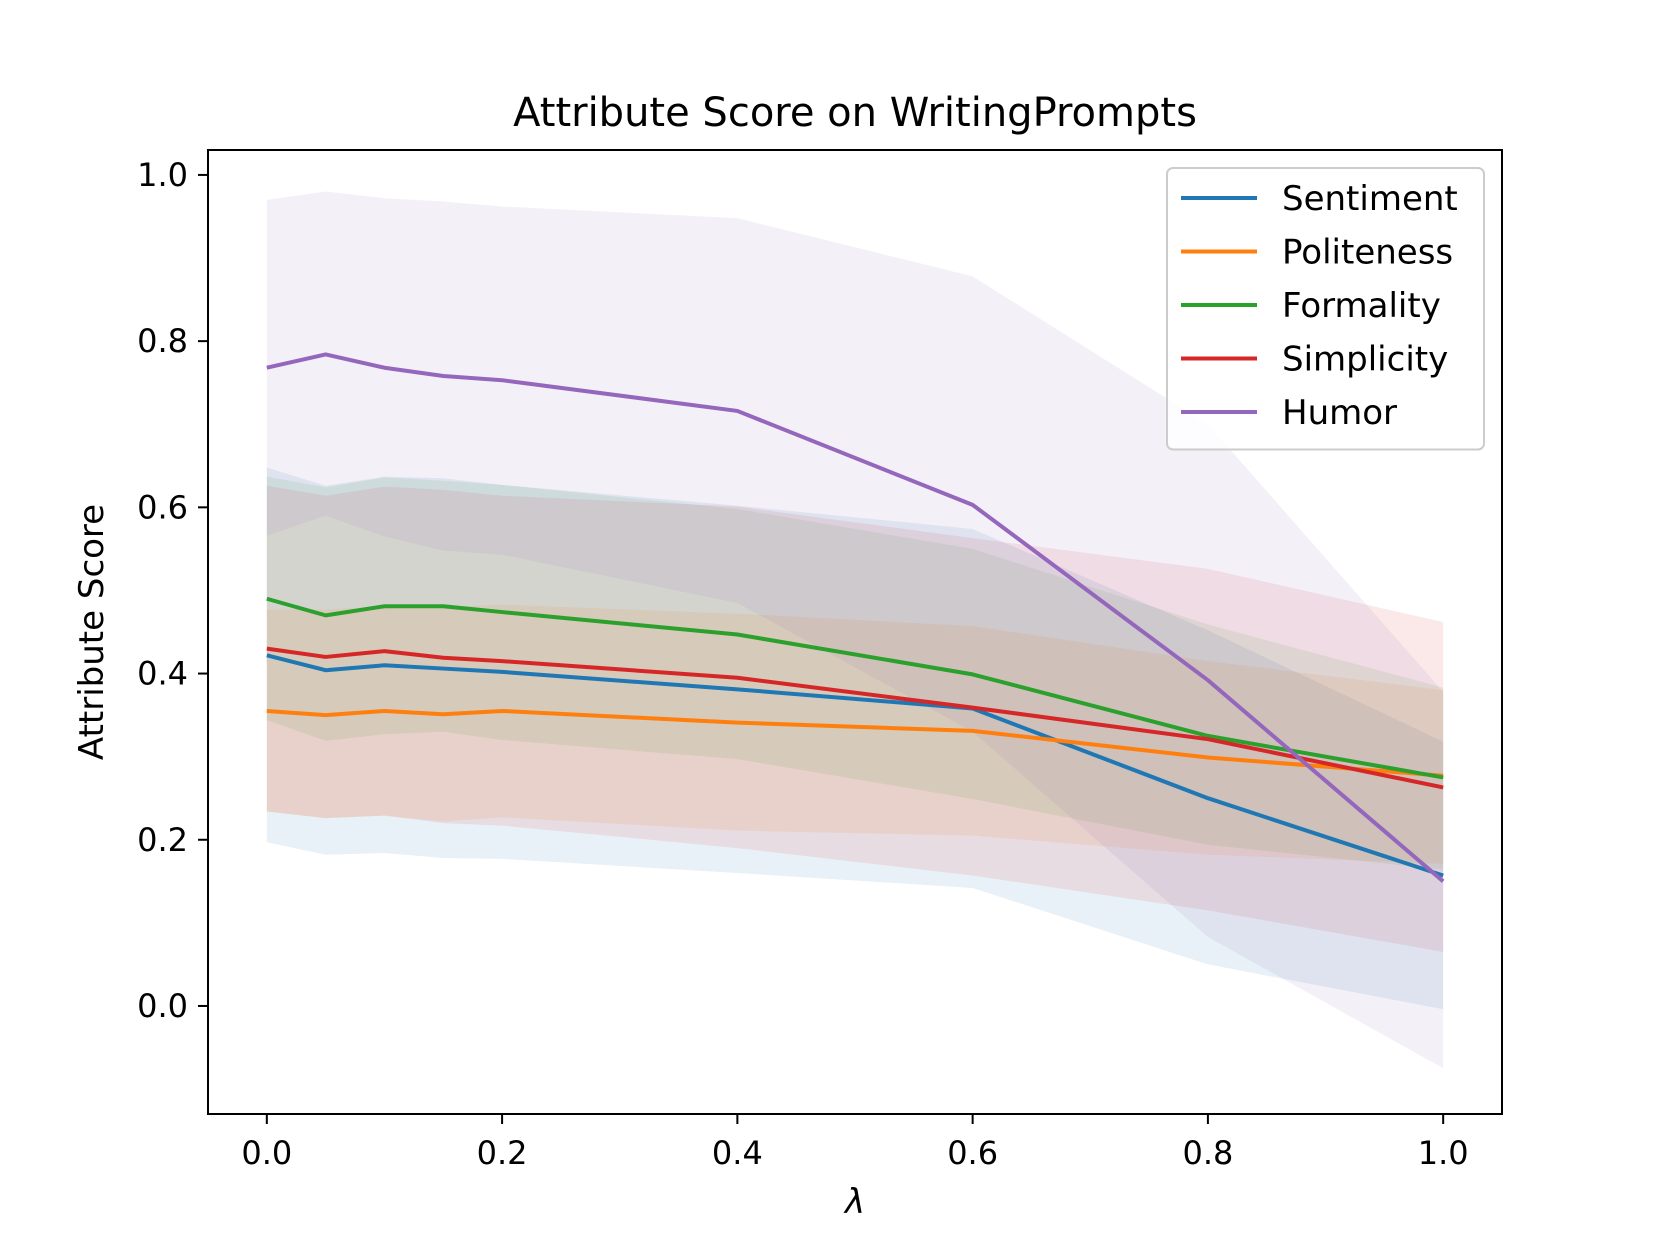 This screenshot has height=1245, width=1660. I want to click on x-tick-label: 1.0, so click(1443, 1153).